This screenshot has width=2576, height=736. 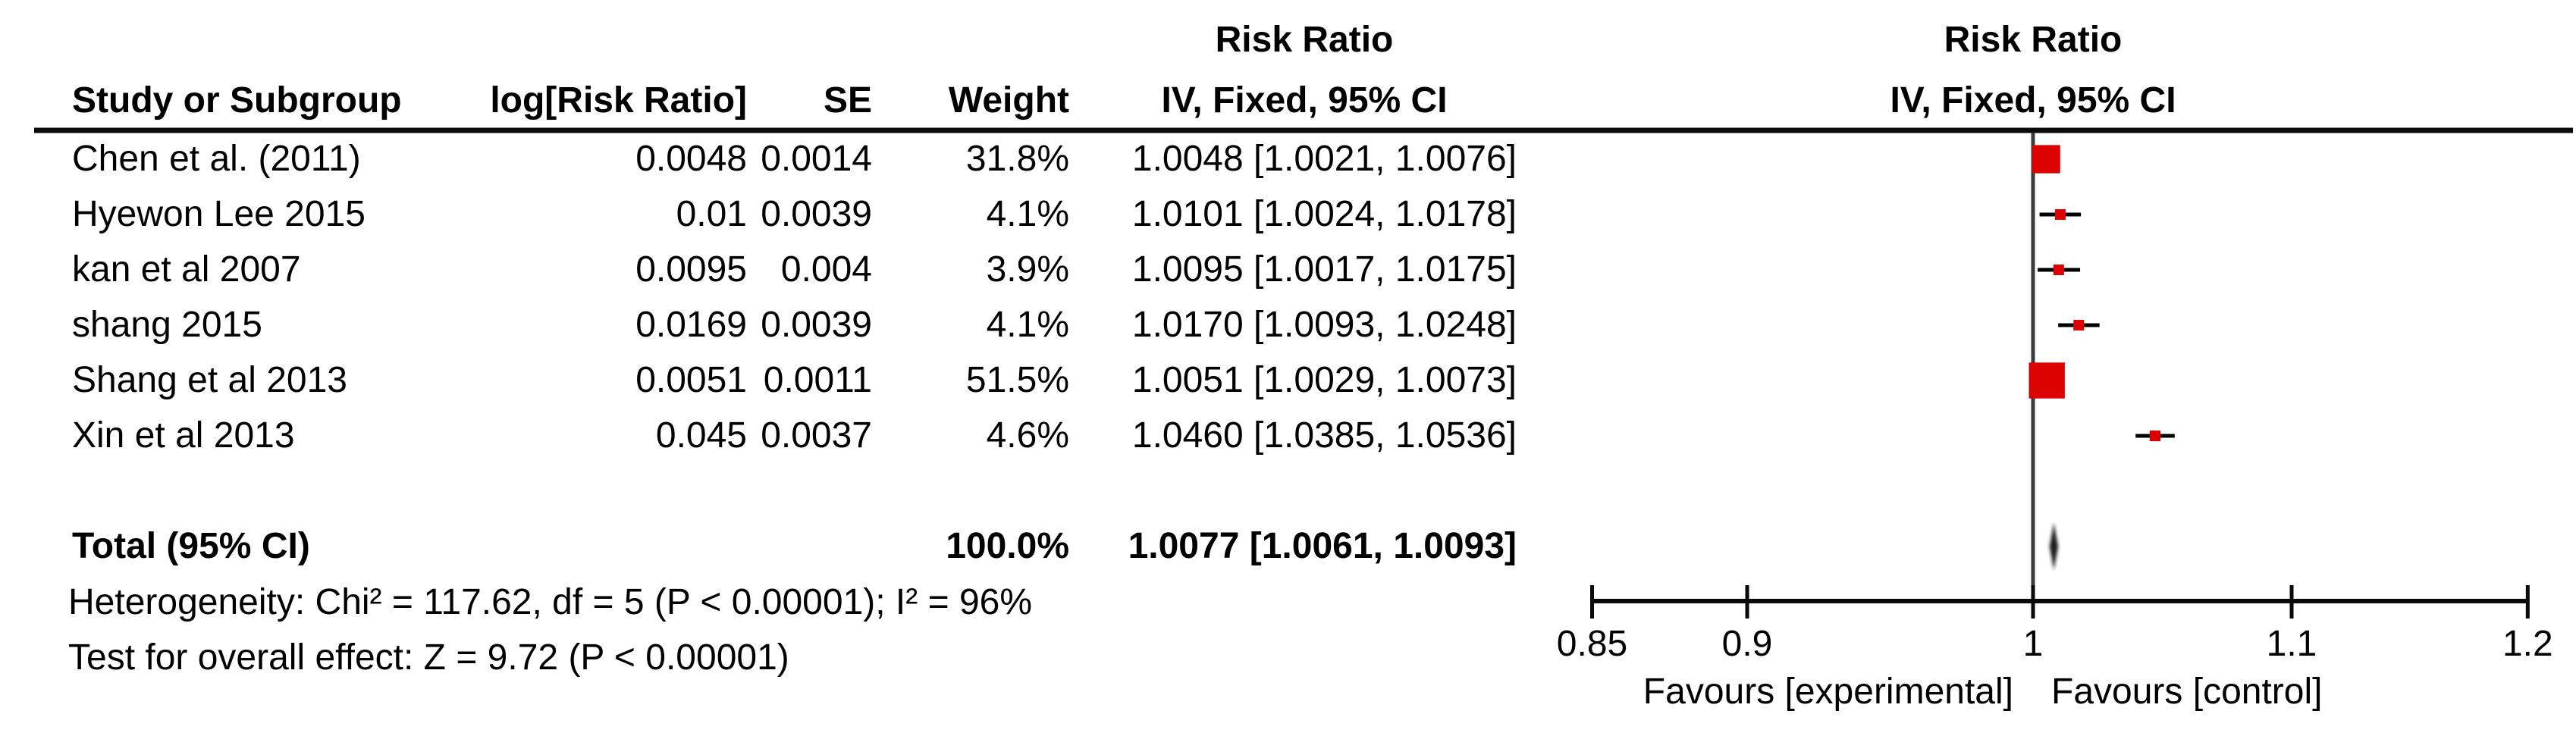 What do you see at coordinates (209, 380) in the screenshot?
I see `study-name-cell: Shang et al 2013` at bounding box center [209, 380].